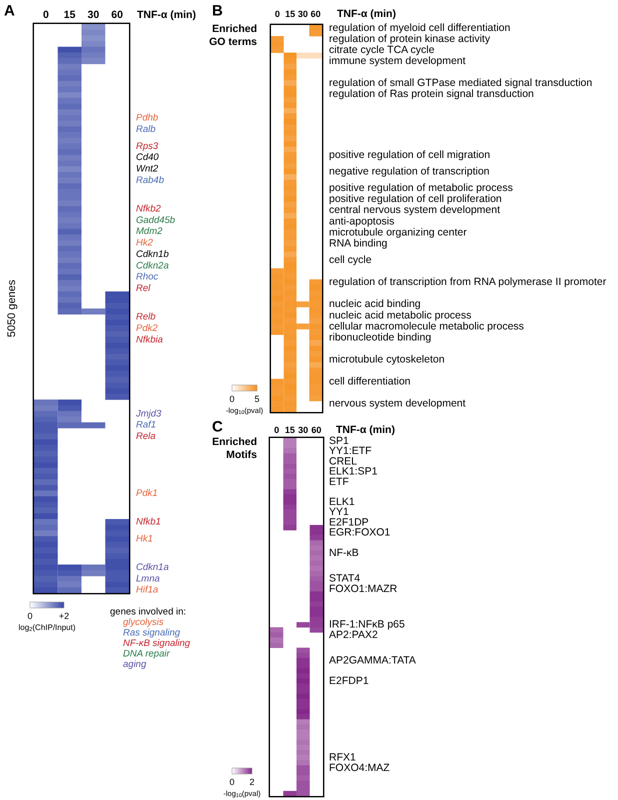 The height and width of the screenshot is (800, 618). Describe the element at coordinates (146, 654) in the screenshot. I see `category-label: DNA repair` at that location.